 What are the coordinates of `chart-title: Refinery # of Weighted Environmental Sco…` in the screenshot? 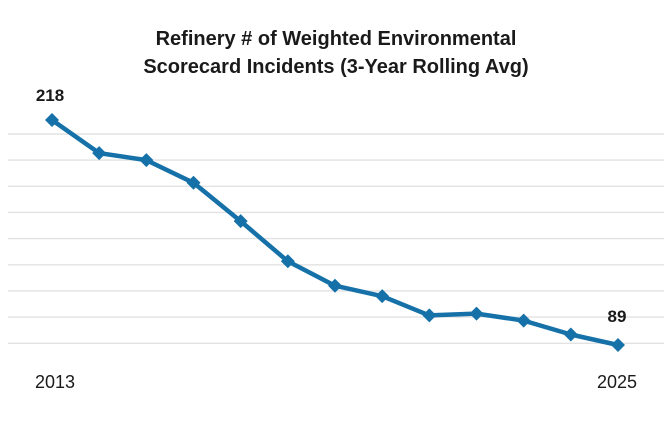 It's located at (336, 53).